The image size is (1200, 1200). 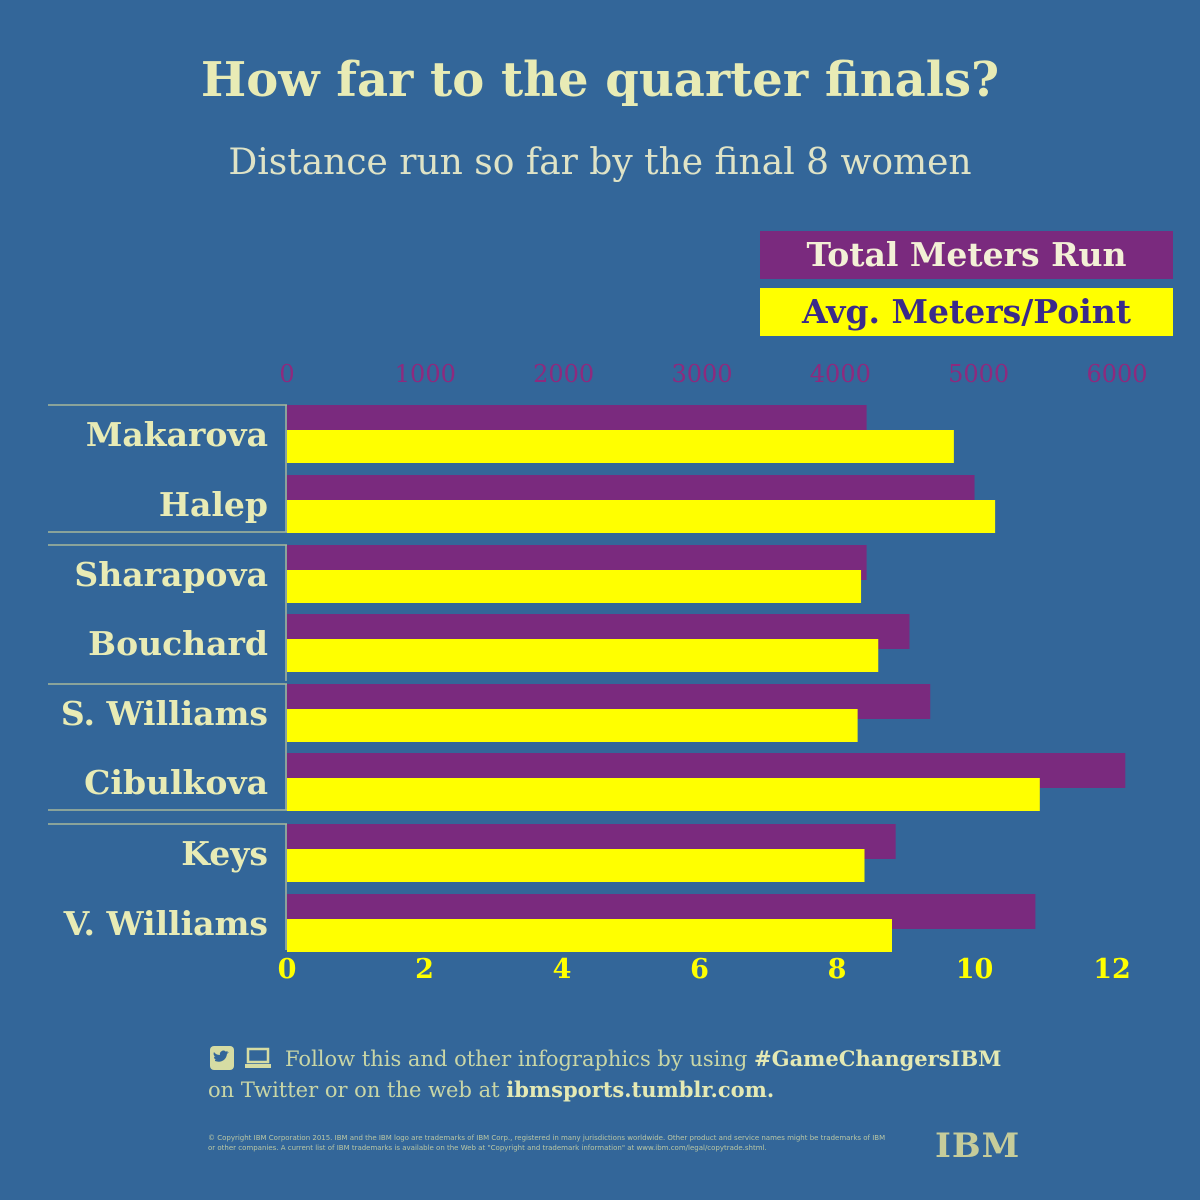 I want to click on category-label: Makarova, so click(x=177, y=434).